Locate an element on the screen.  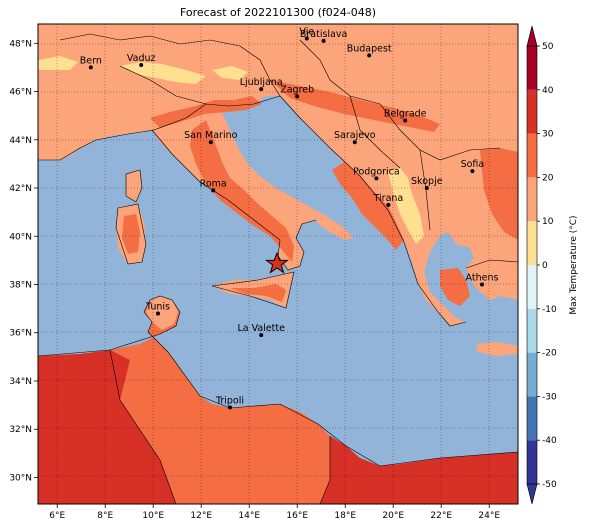
land-egypt-south is located at coordinates (419, 470).